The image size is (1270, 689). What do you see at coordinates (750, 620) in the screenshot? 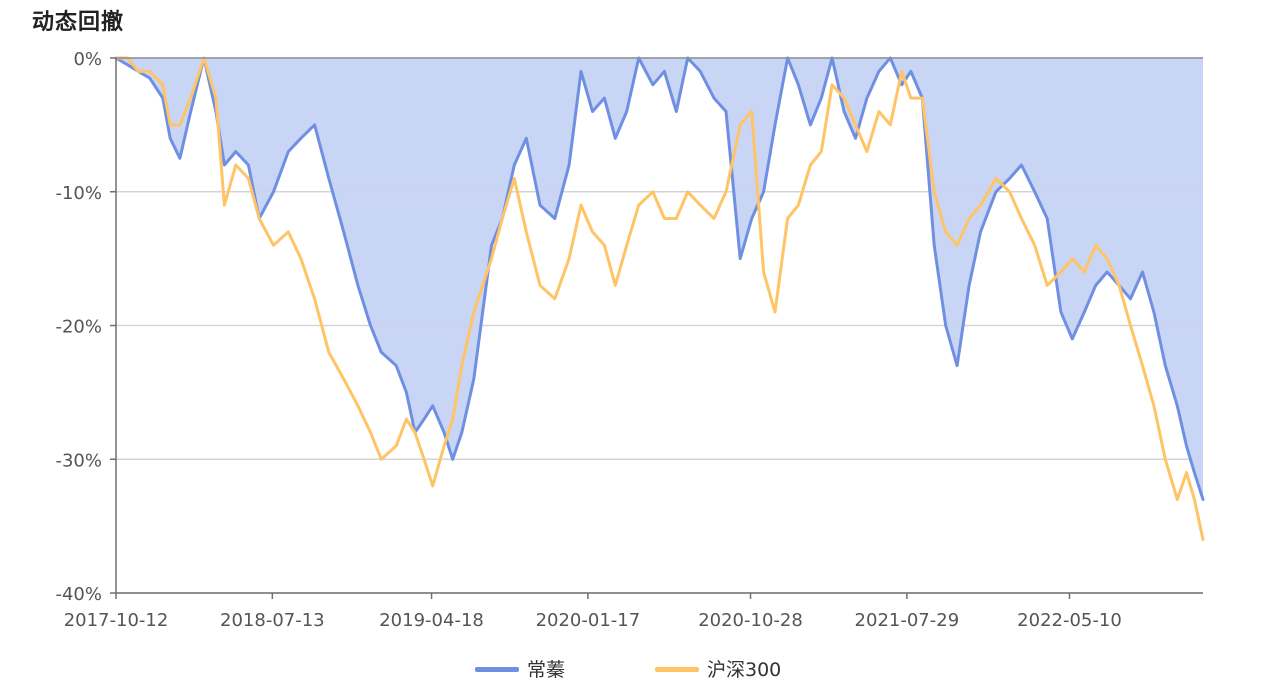
I see `x-tick-label: 2020-10-28` at bounding box center [750, 620].